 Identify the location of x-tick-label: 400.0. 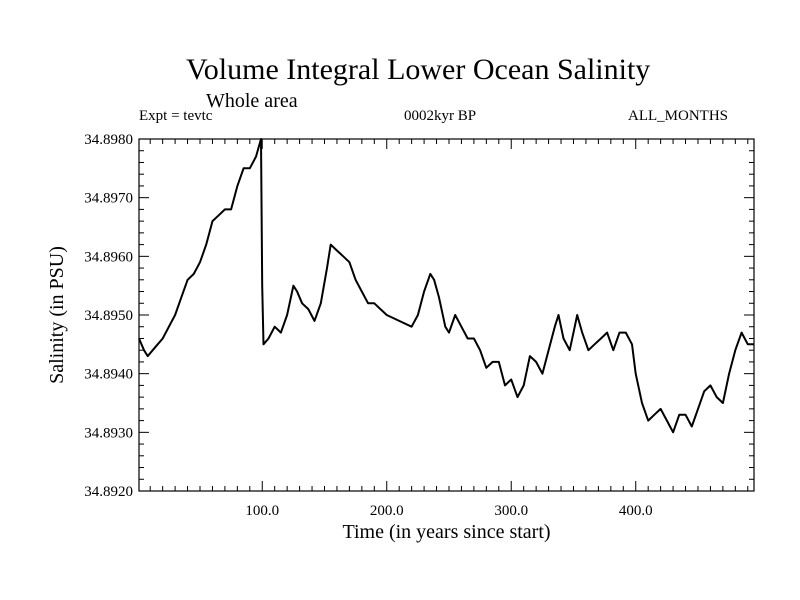
(636, 511).